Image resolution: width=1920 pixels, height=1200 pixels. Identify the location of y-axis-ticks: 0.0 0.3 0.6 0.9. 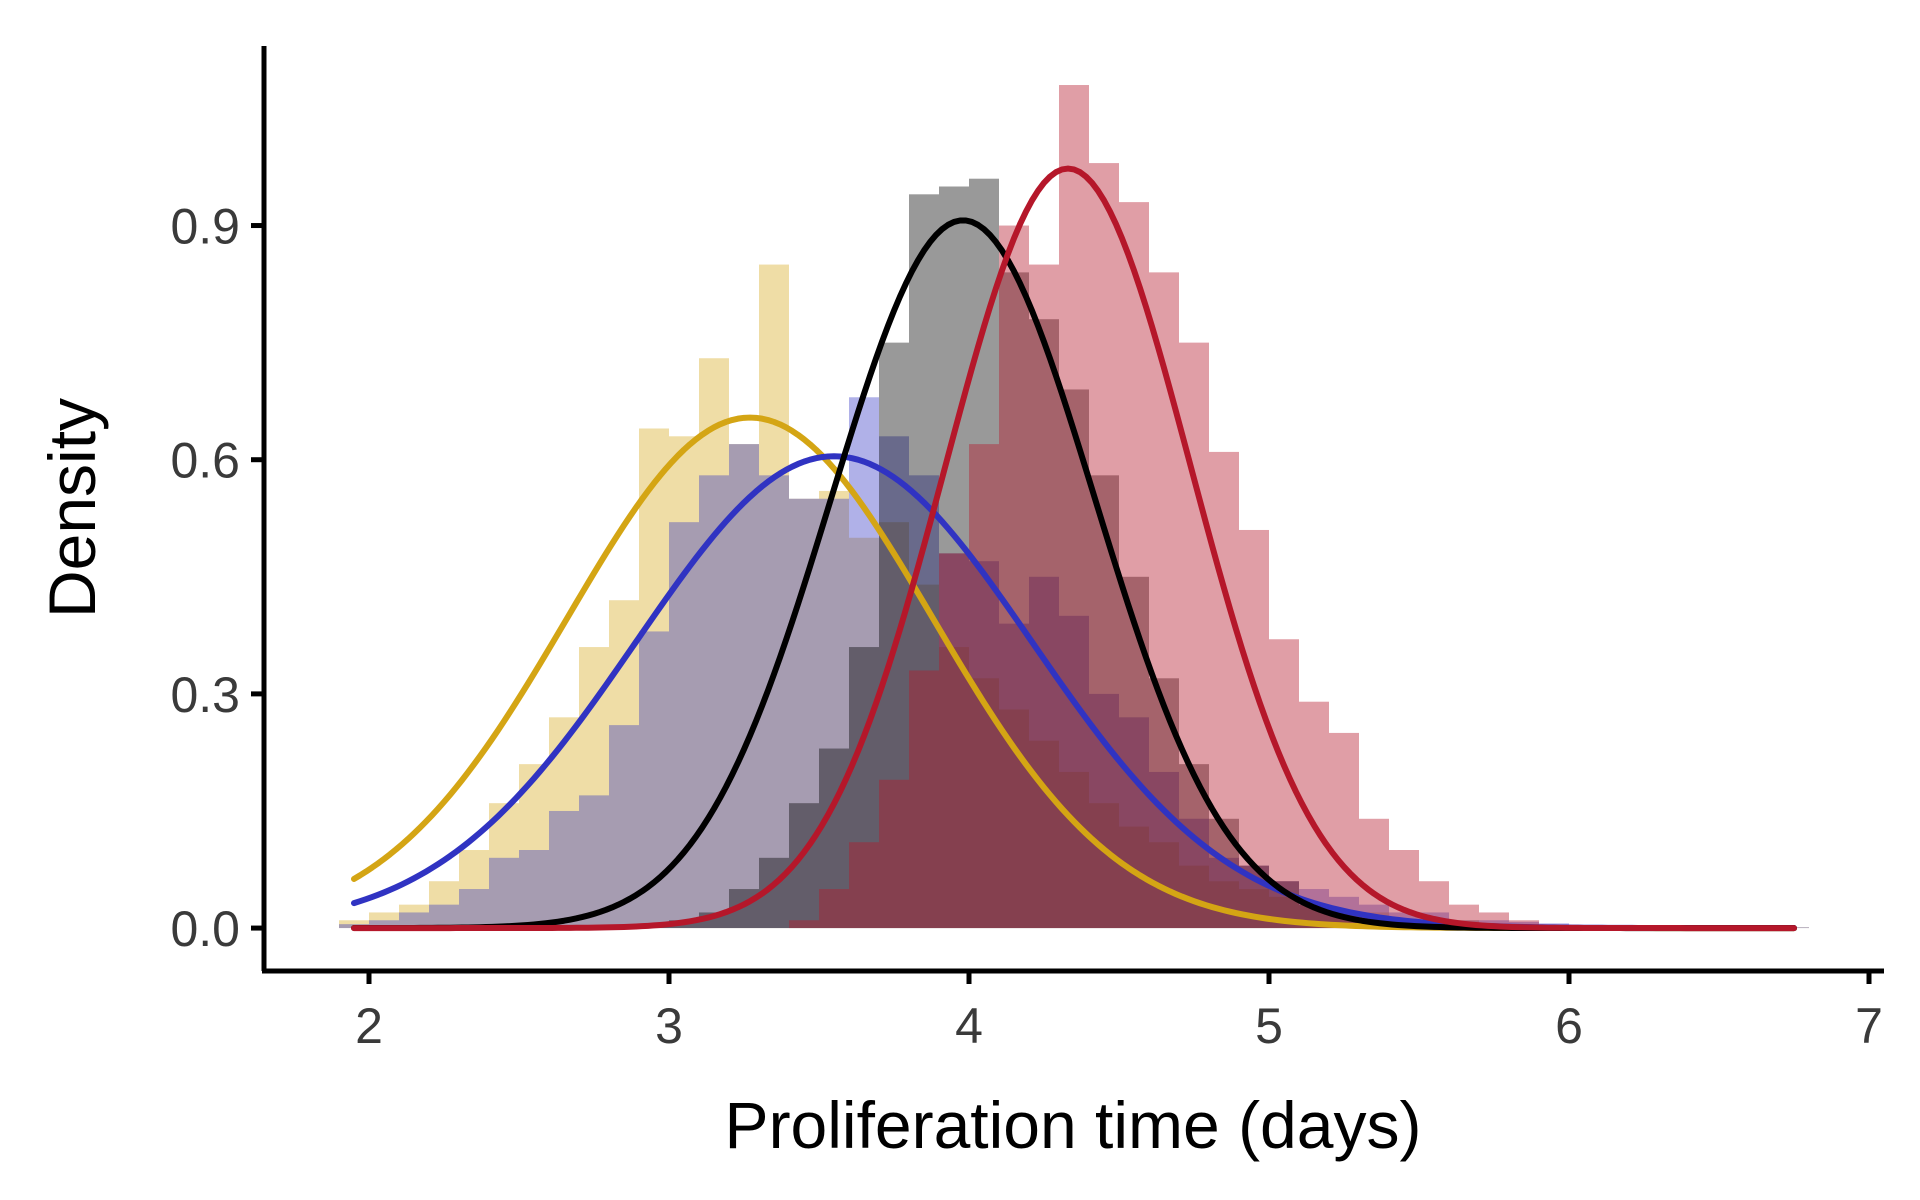
(217, 578).